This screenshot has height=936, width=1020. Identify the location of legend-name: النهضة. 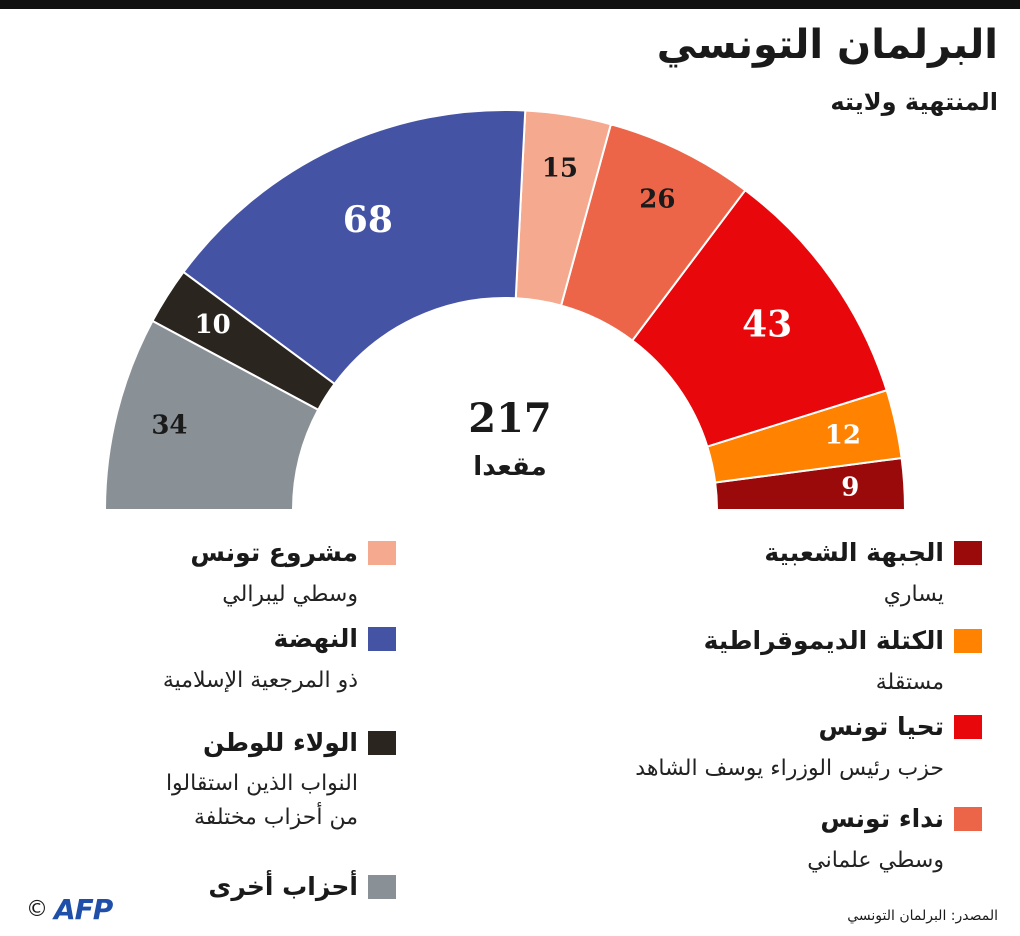
(315, 638).